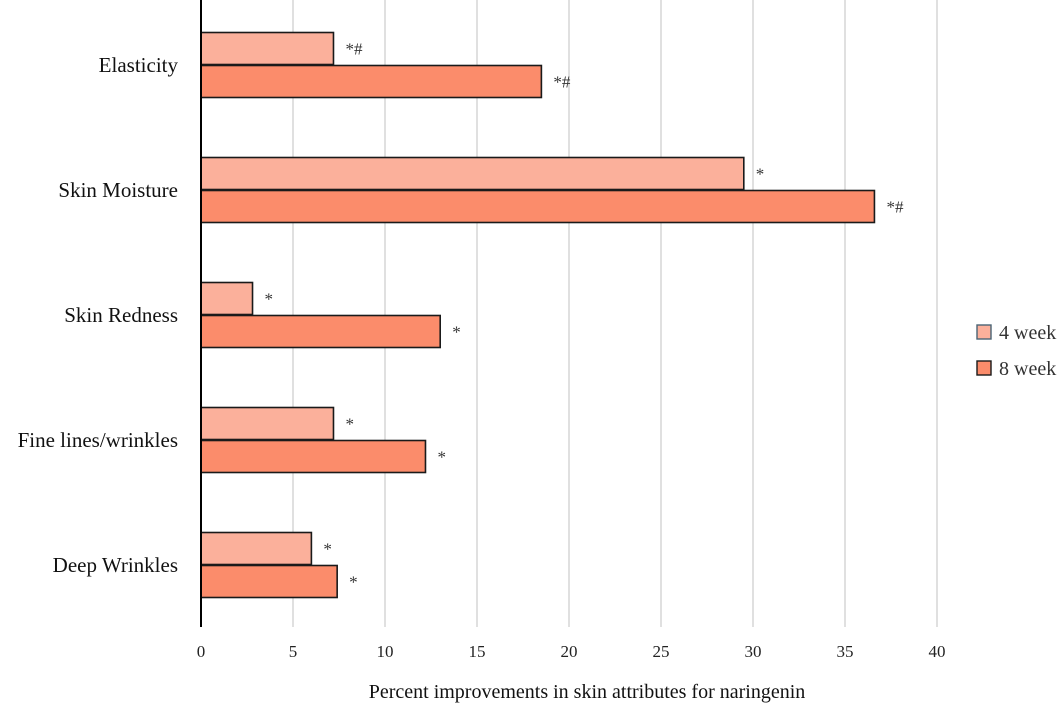 The height and width of the screenshot is (722, 1064). What do you see at coordinates (98, 440) in the screenshot?
I see `category-label: Fine lines/wrinkles` at bounding box center [98, 440].